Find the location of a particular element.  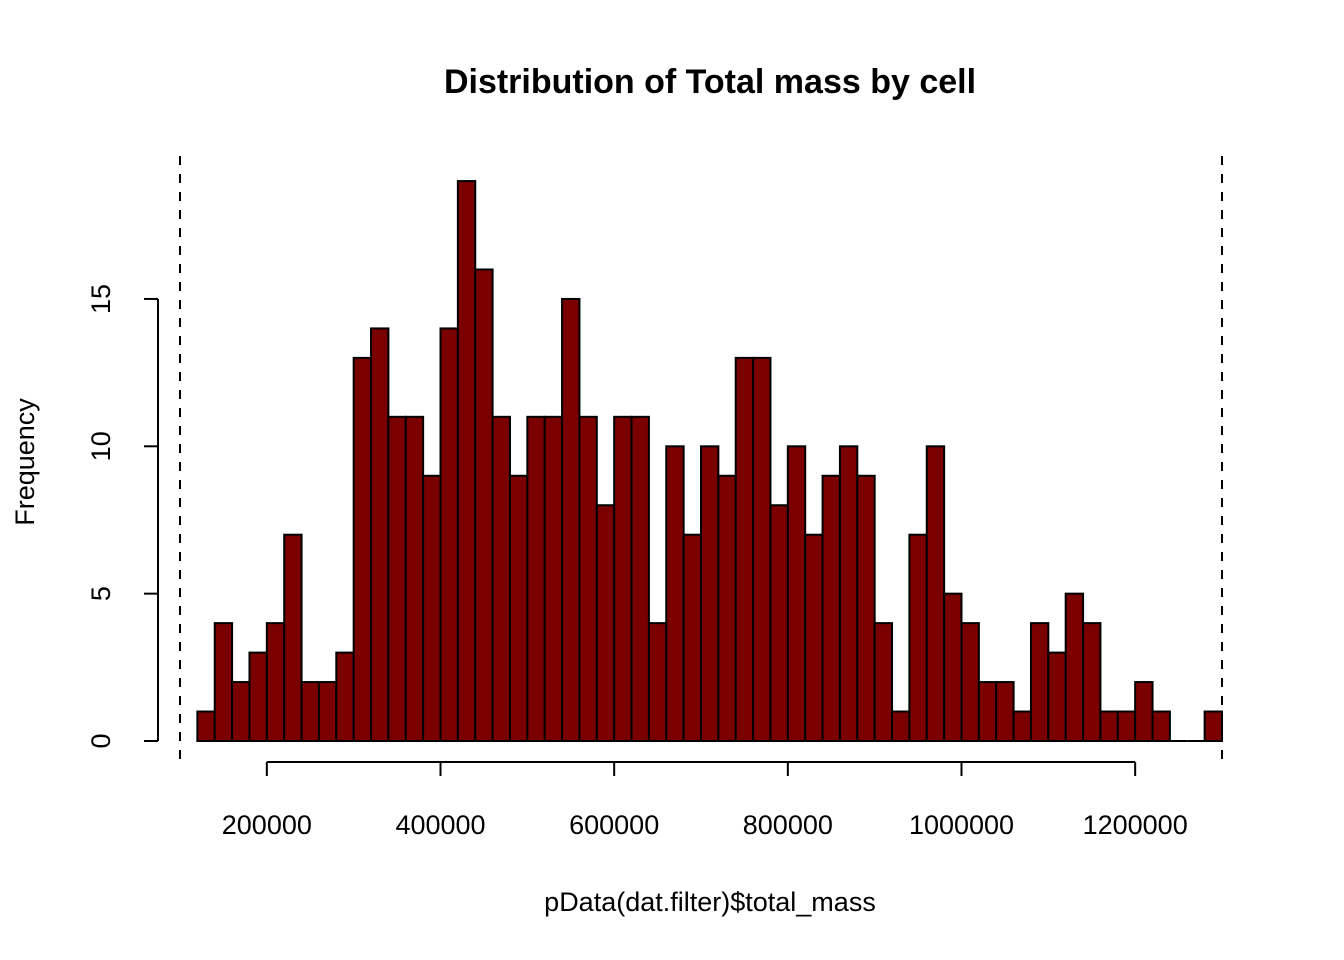

x-axis: 200000 400000 600000 800000 1000000 1200000 is located at coordinates (705, 800).